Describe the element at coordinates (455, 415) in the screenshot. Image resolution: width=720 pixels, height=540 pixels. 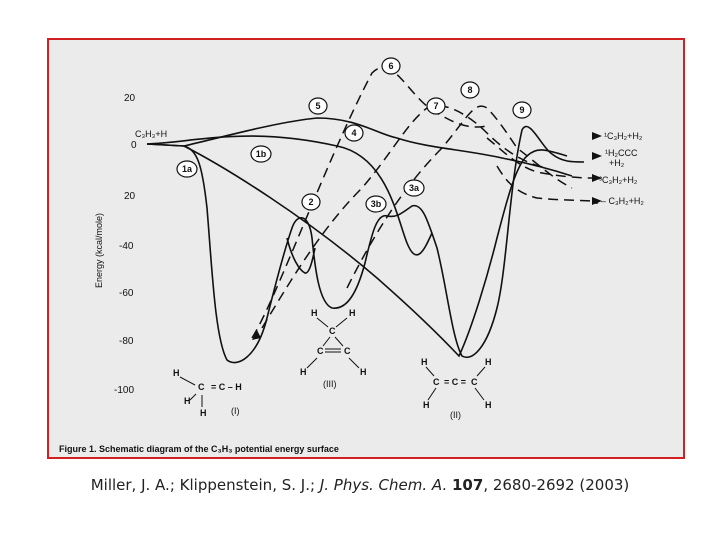
I see `svg-text: (II)` at that location.